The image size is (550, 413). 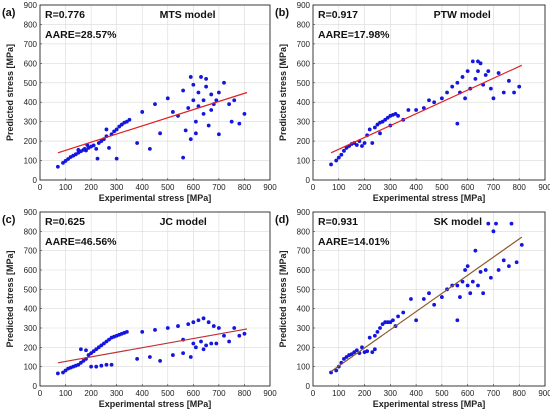 I want to click on x-axis-label: Experimental stress [MPa], so click(x=155, y=198).